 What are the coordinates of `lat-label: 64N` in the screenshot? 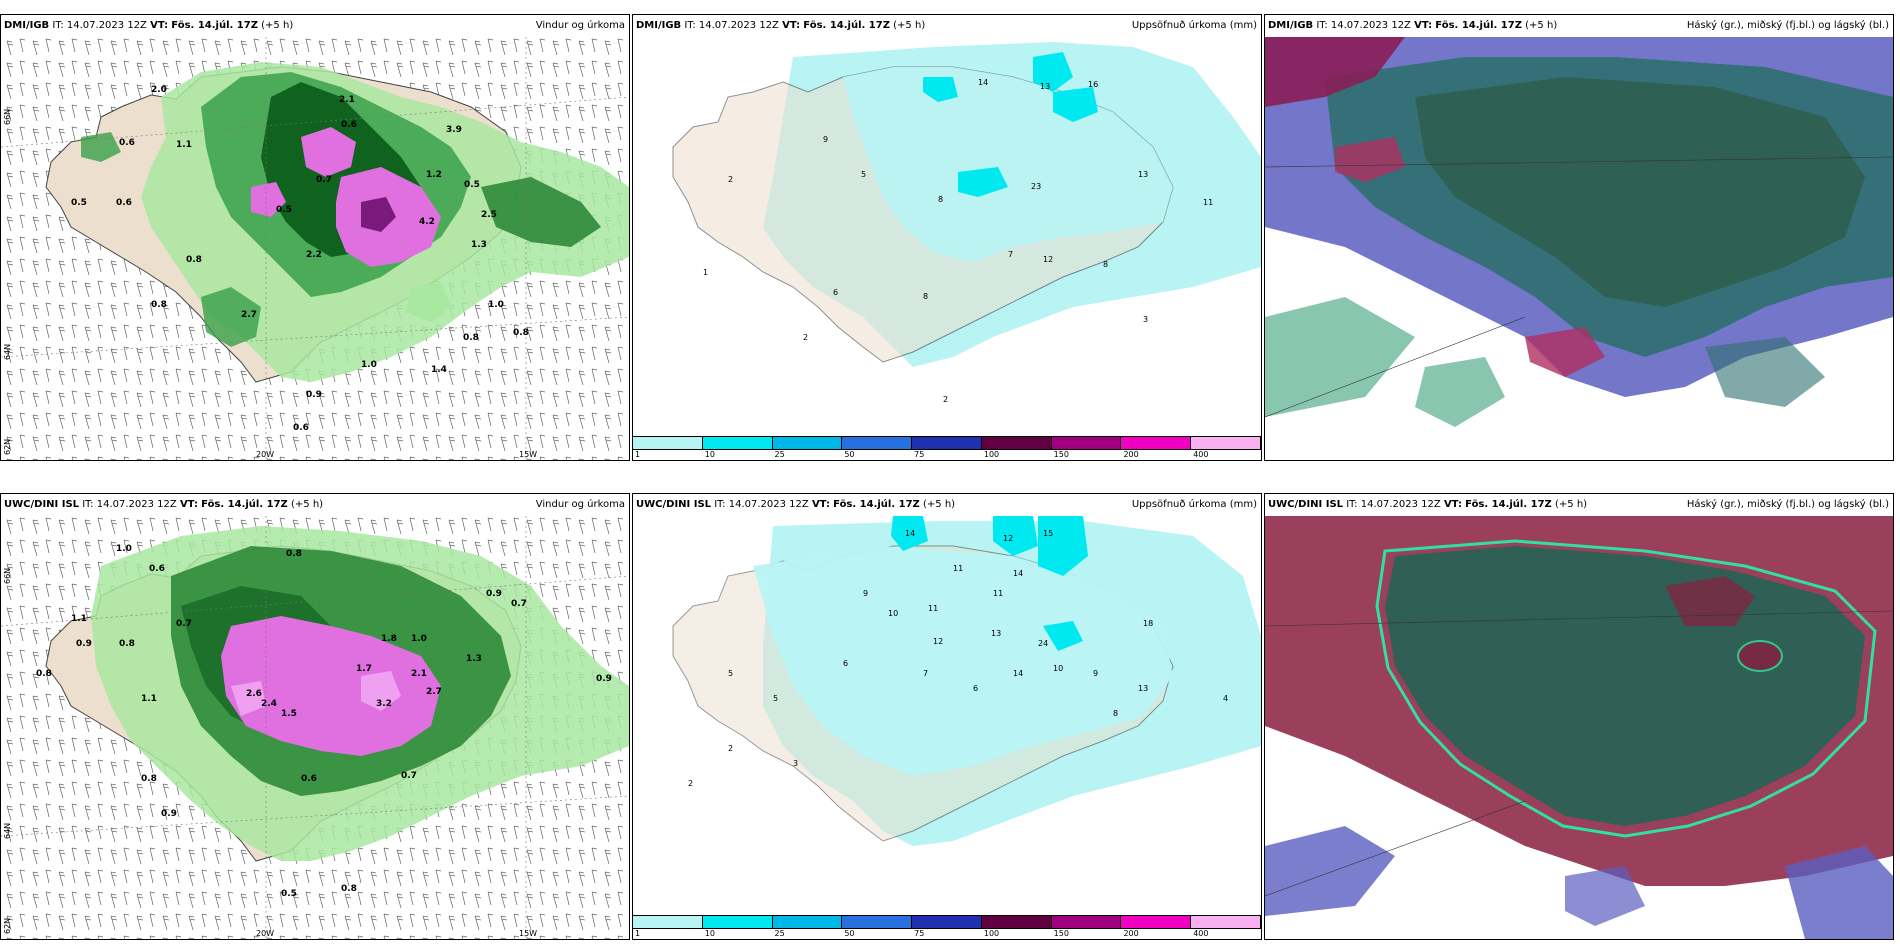 It's located at (7, 830).